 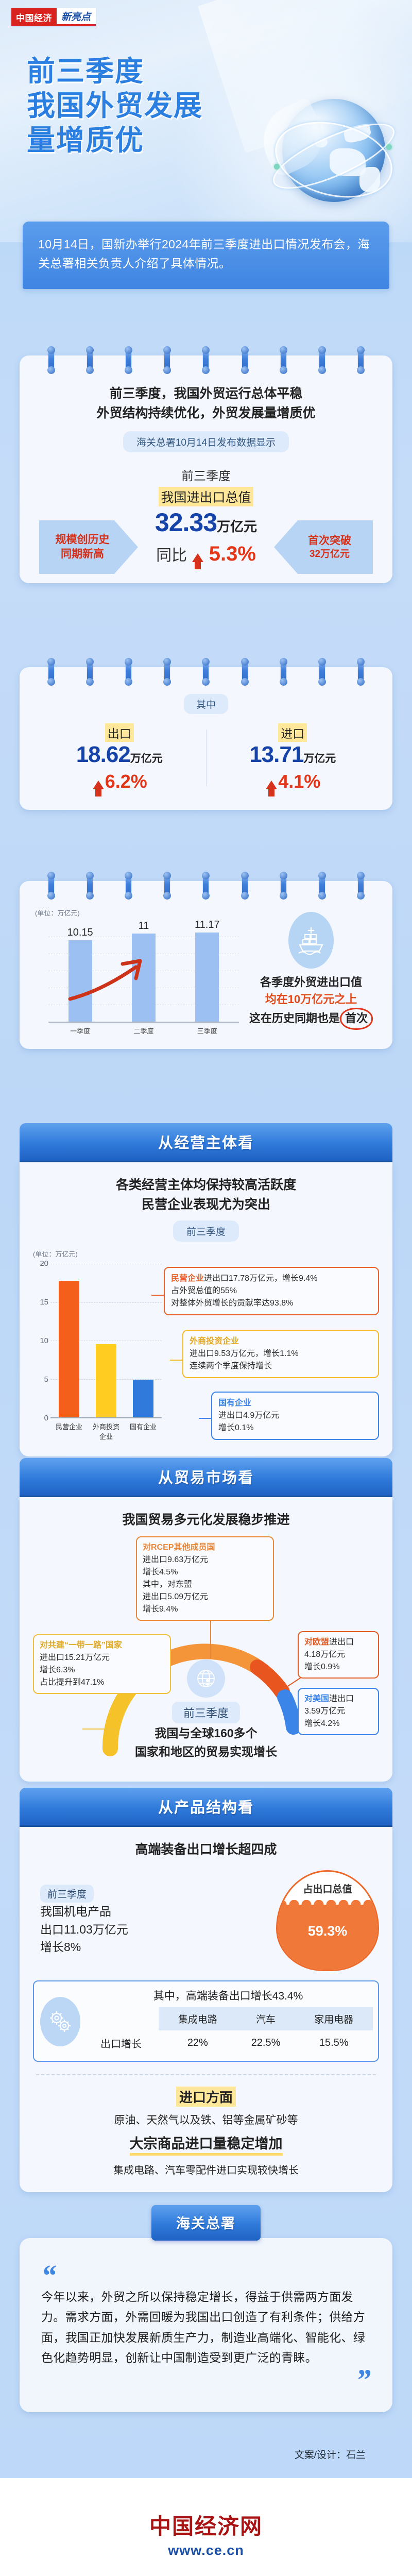 I want to click on entities-x-axis: 民营企业 外商投资企业 国有企业, so click(x=106, y=1431).